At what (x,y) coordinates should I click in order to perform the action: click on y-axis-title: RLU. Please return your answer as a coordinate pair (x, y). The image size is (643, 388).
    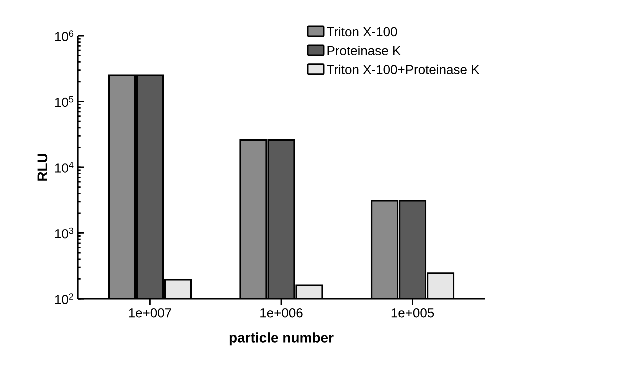
    Looking at the image, I should click on (43, 167).